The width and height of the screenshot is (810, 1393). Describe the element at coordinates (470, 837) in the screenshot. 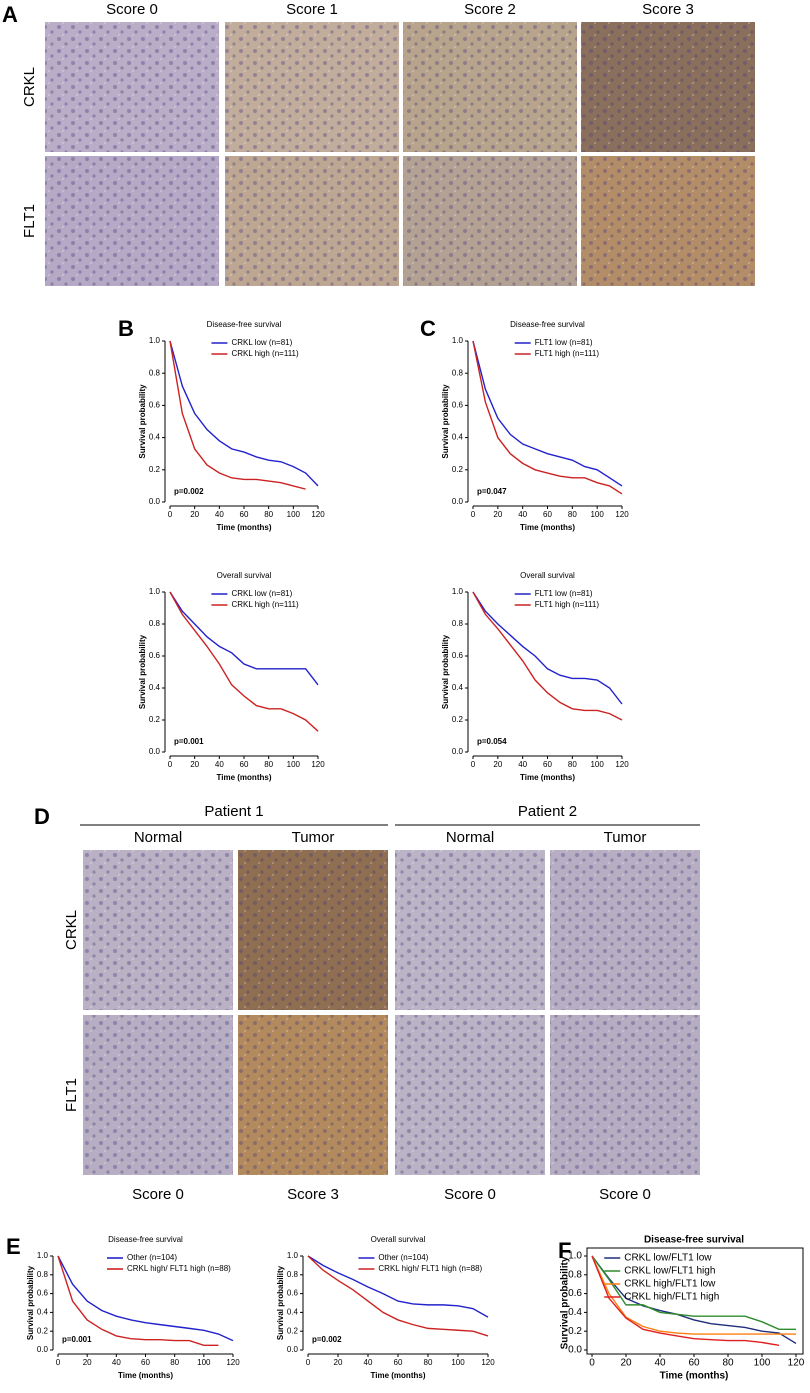

I see `column-header: Normal` at that location.